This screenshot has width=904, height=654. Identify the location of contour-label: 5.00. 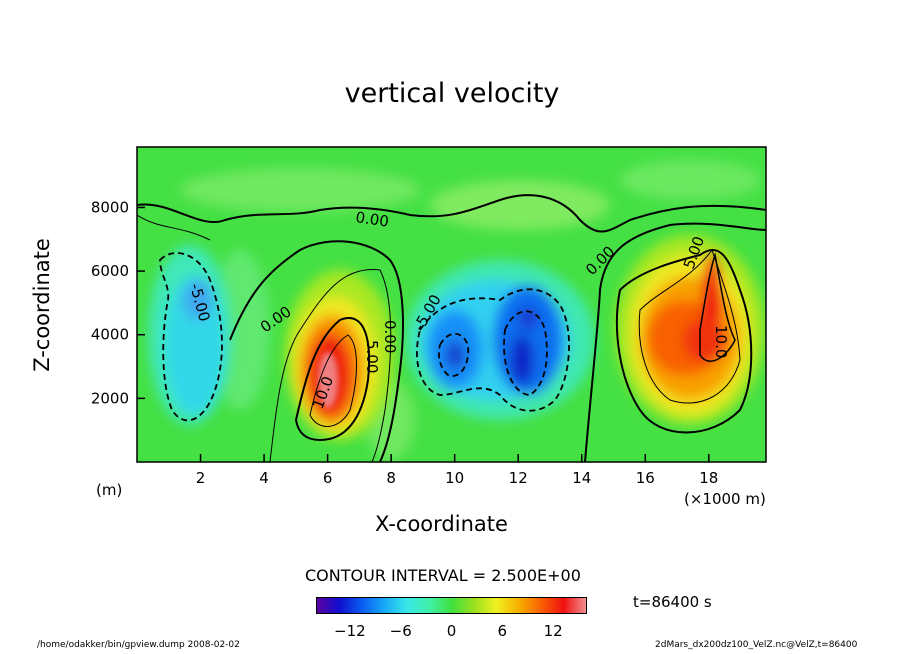
(372, 356).